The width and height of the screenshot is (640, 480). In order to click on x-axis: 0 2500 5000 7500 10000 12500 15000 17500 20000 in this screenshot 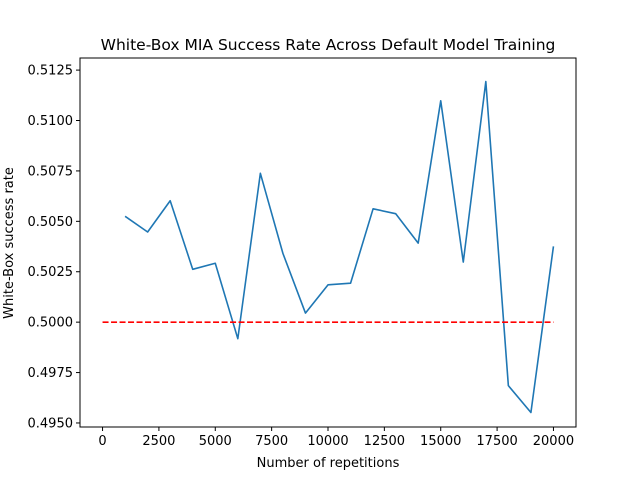, I will do `click(336, 438)`.